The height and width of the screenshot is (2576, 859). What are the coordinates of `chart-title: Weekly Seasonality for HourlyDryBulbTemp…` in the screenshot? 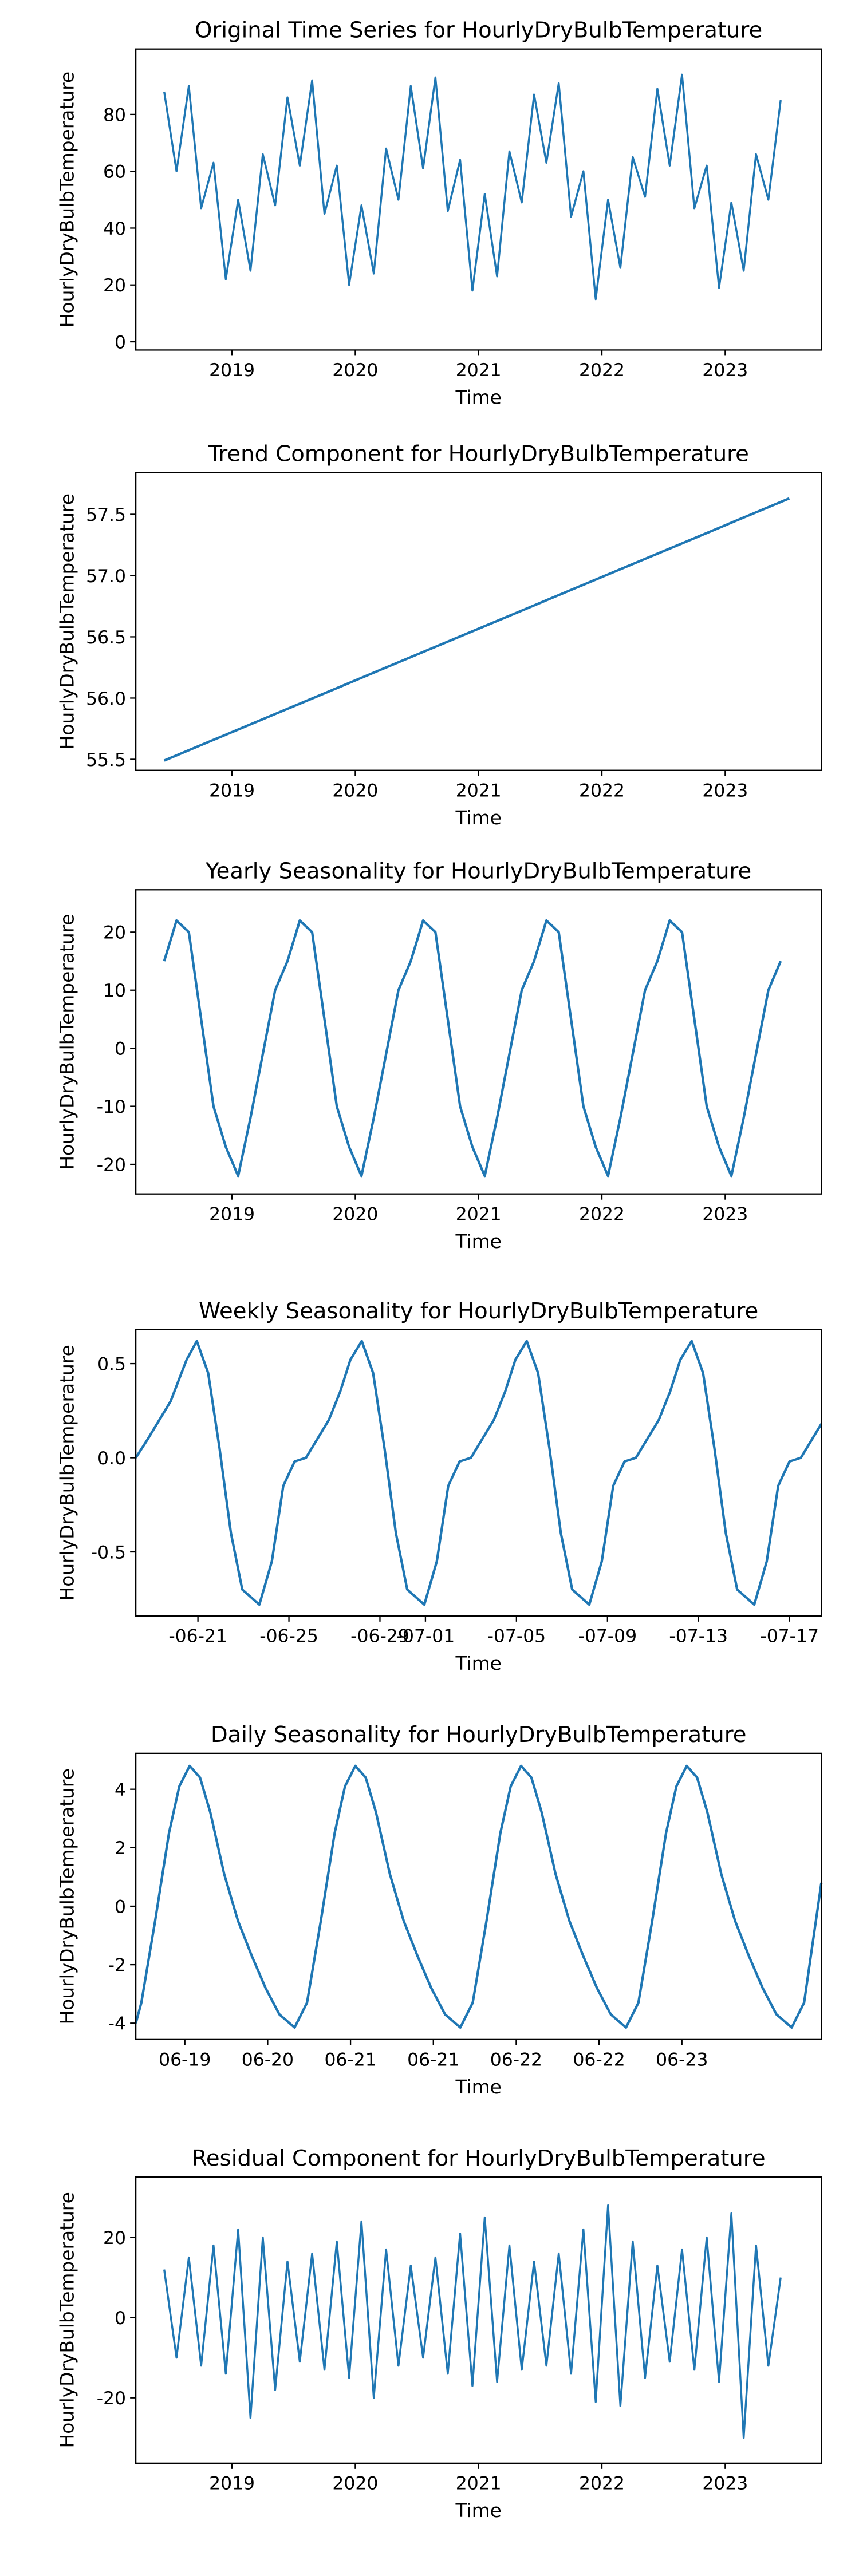 It's located at (478, 1311).